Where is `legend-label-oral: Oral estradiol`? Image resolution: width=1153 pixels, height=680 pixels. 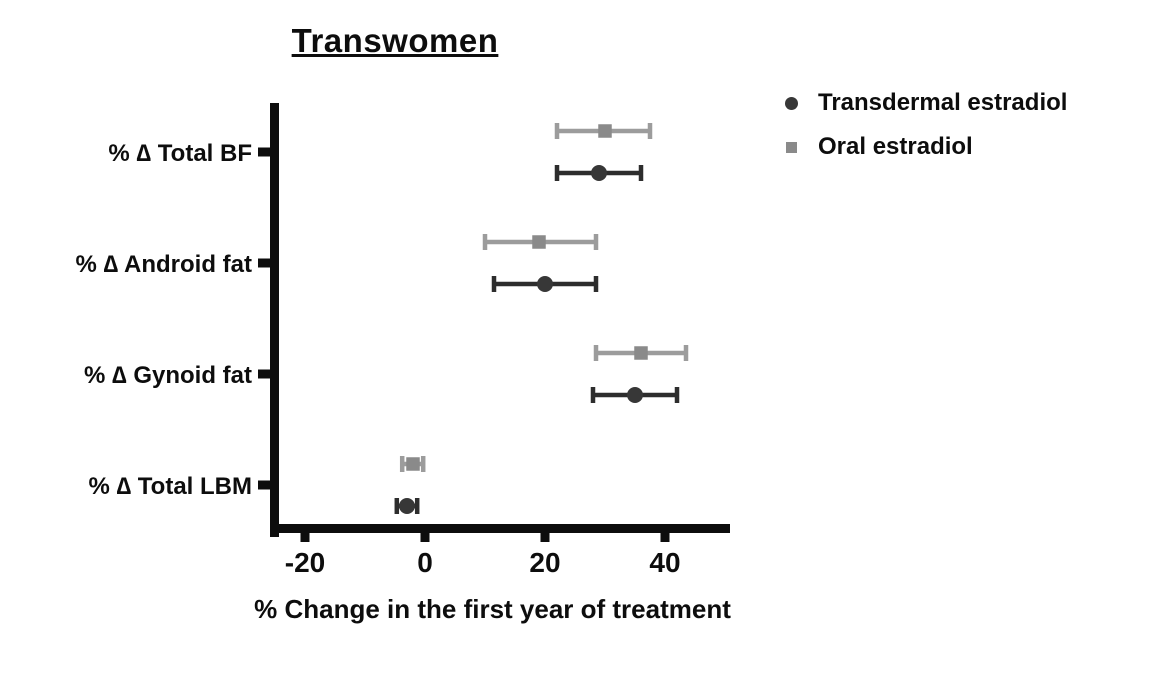
legend-label-oral: Oral estradiol is located at coordinates (895, 146).